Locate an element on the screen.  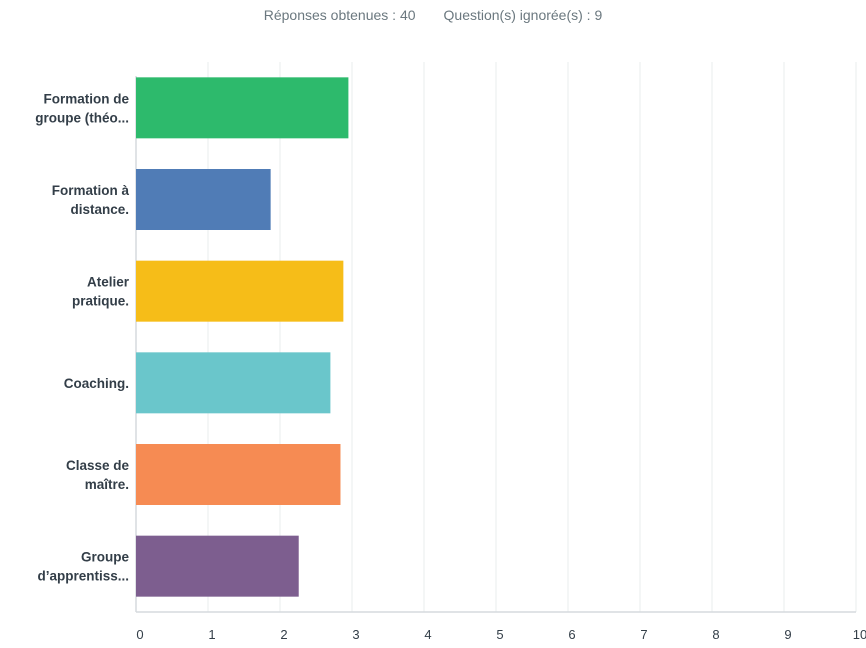
category-label-line: Atelier is located at coordinates (108, 282).